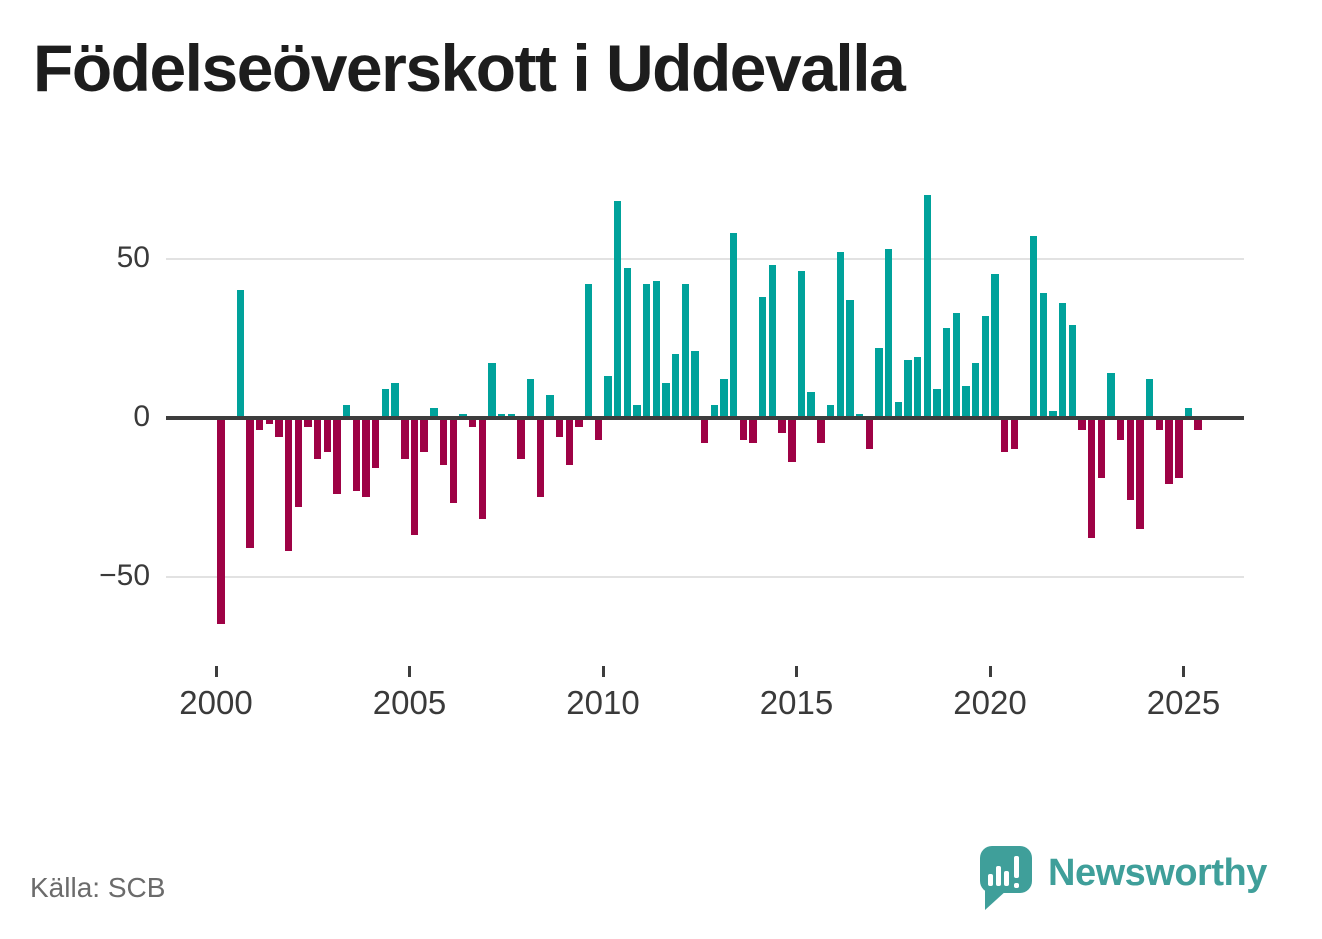 The width and height of the screenshot is (1322, 939). Describe the element at coordinates (453, 460) in the screenshot. I see `bar-2006-q1` at that location.